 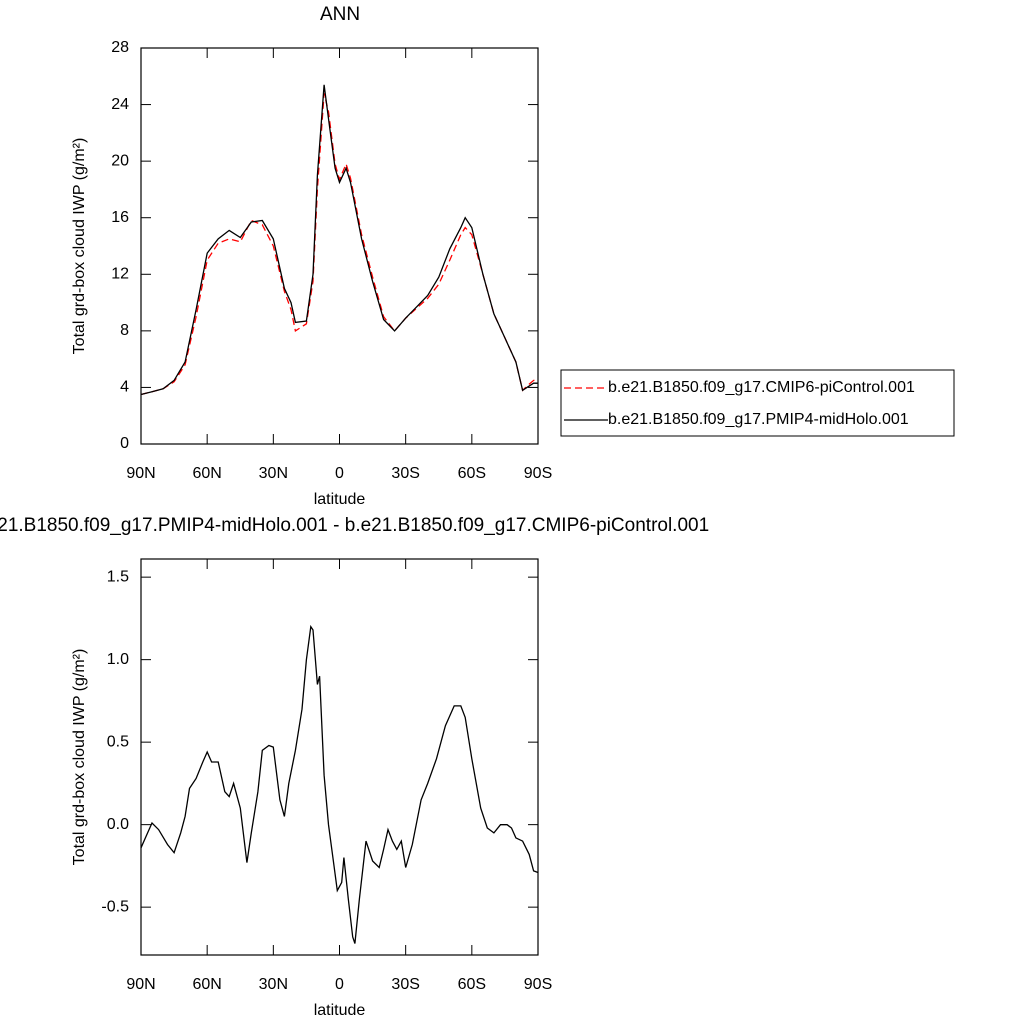 I want to click on y-tick-label: 24, so click(x=120, y=104).